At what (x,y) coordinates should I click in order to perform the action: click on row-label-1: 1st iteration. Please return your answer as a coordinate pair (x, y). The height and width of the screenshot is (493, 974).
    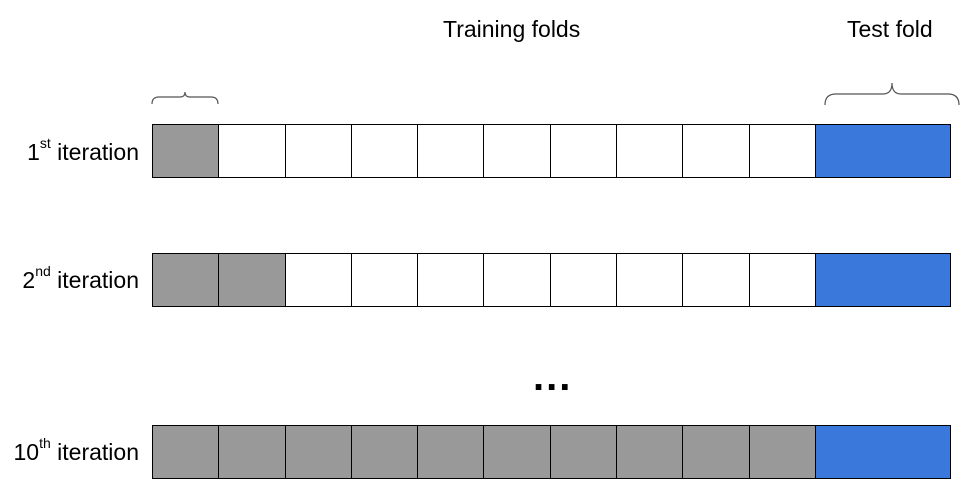
    Looking at the image, I should click on (83, 150).